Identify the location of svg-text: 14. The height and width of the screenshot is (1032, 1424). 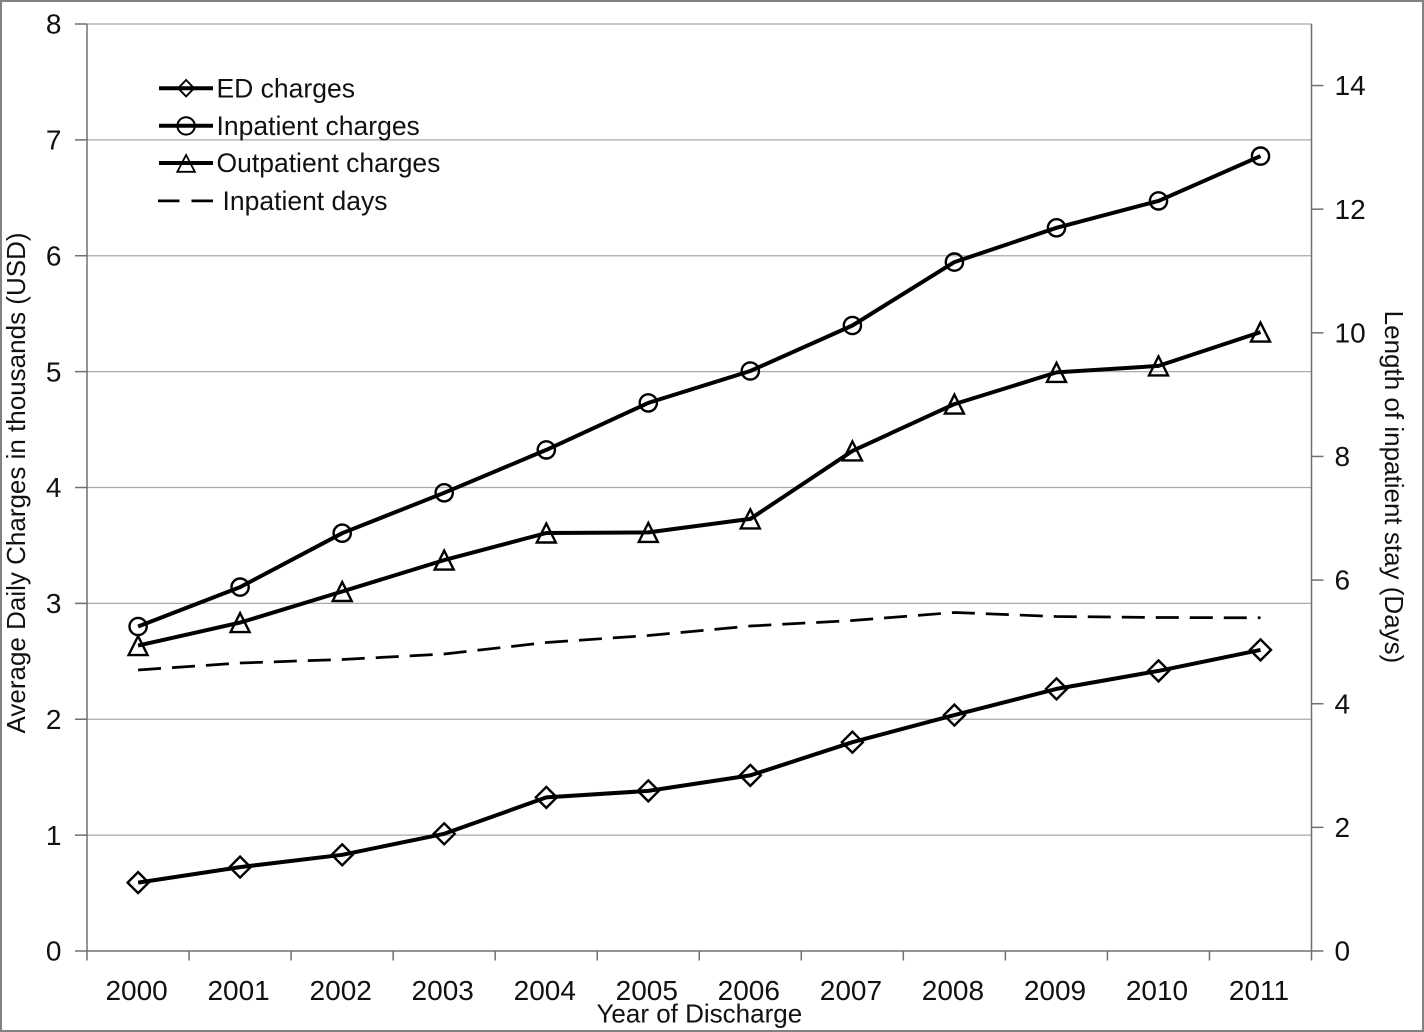
(1350, 85).